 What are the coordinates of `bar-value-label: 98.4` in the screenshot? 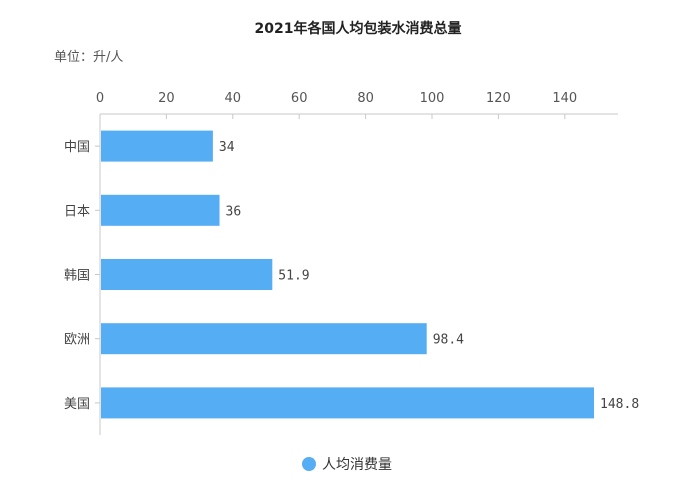 It's located at (448, 340).